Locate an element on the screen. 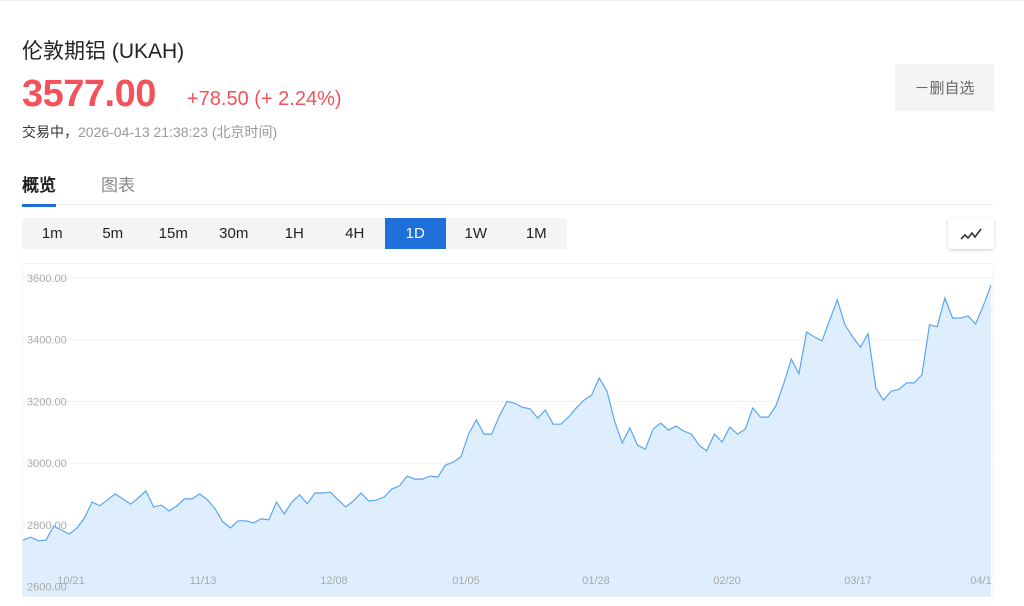  x-tick-label: 11/13 is located at coordinates (203, 581).